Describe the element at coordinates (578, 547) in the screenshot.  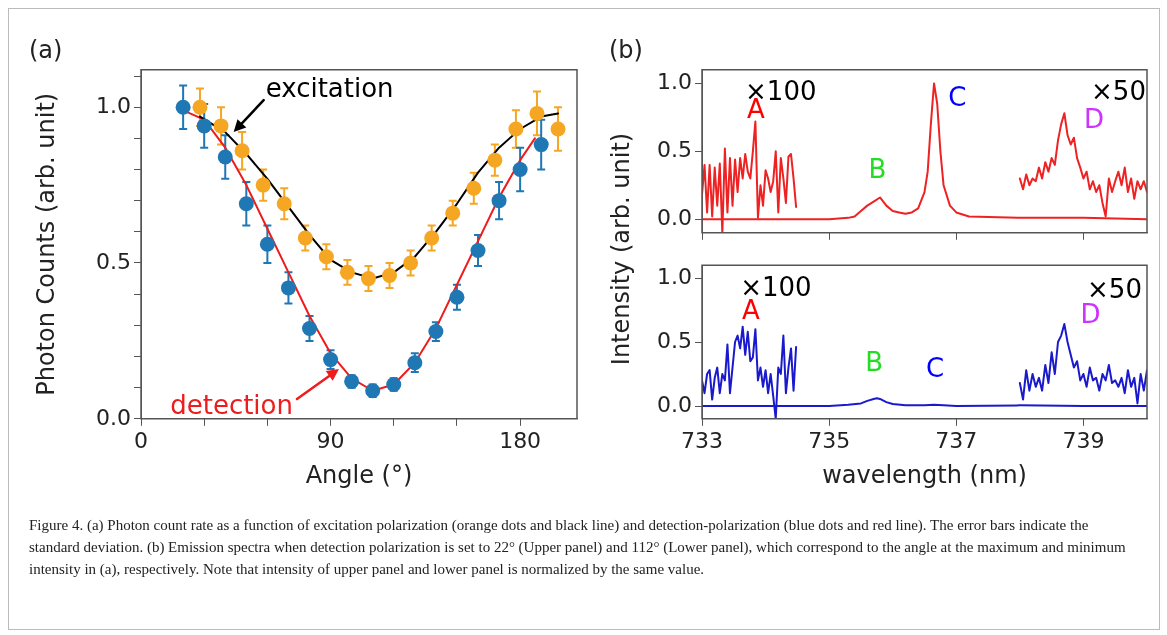
I see `caption: Figure 4. (a) Photon count rate as a function of excitation polarization (orange dots and black line) and detection-polarization (blue dots and red line). The error bars indicate the standard deviation. (b) Emission spectra when detection polarization is set to 22° (Upper panel) and 112° (Lower panel), which correspond to the angle at the maximum and minimum intensity in (a), respectively. Note that intensity of upper panel and lower panel is normalized by the same value.` at that location.